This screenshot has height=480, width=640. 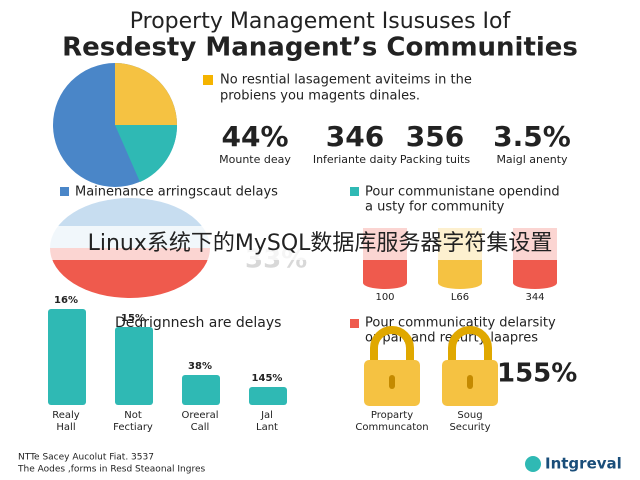 I want to click on half-pie, so click(x=130, y=273).